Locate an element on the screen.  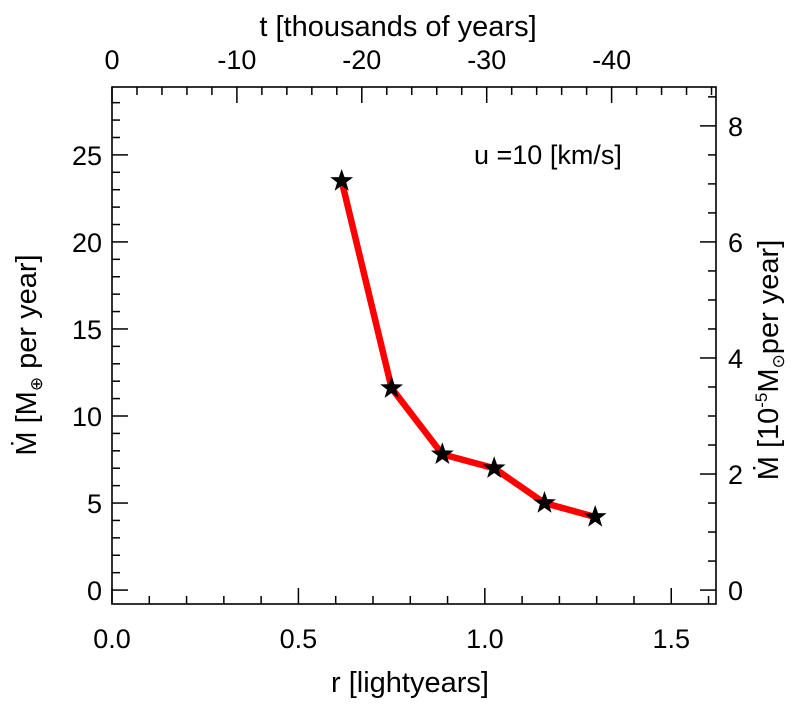
right-tick-label: 2 is located at coordinates (735, 475).